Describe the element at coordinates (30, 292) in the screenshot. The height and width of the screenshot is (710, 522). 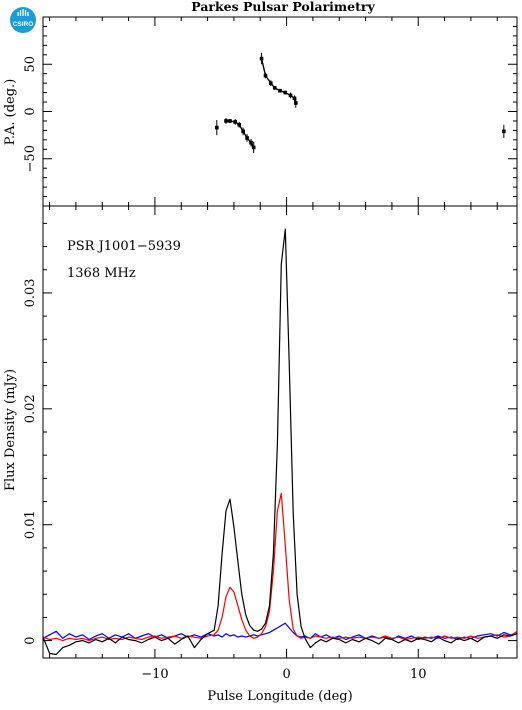
I see `flux-ytick-label: 0.03` at that location.